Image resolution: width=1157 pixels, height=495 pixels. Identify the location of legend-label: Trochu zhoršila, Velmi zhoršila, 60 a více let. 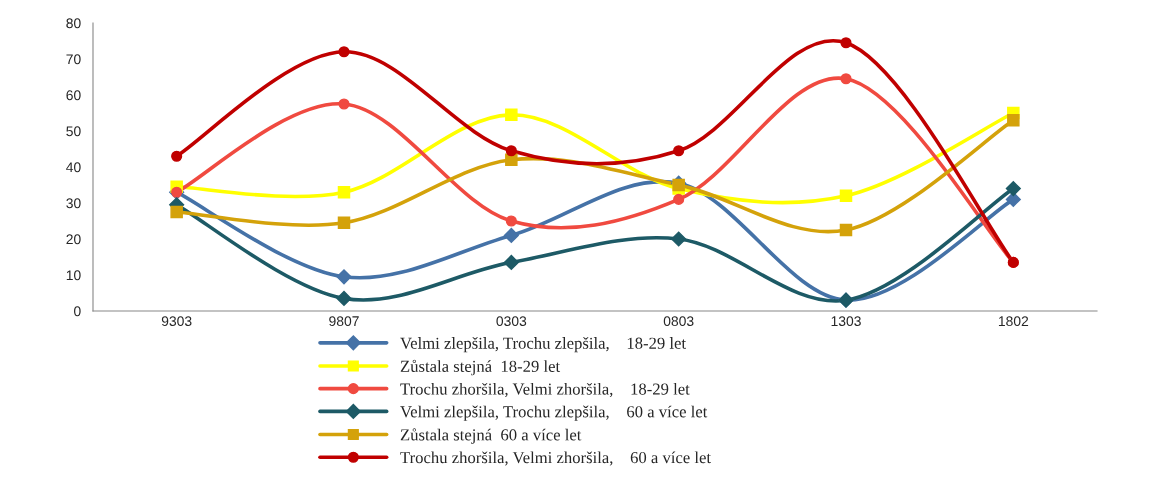
(555, 458).